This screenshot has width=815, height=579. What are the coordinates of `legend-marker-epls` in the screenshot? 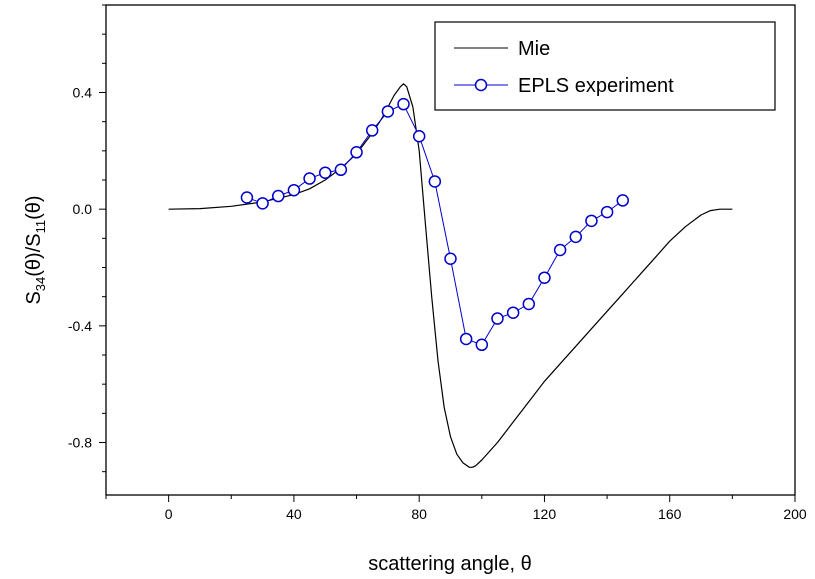 It's located at (481, 85).